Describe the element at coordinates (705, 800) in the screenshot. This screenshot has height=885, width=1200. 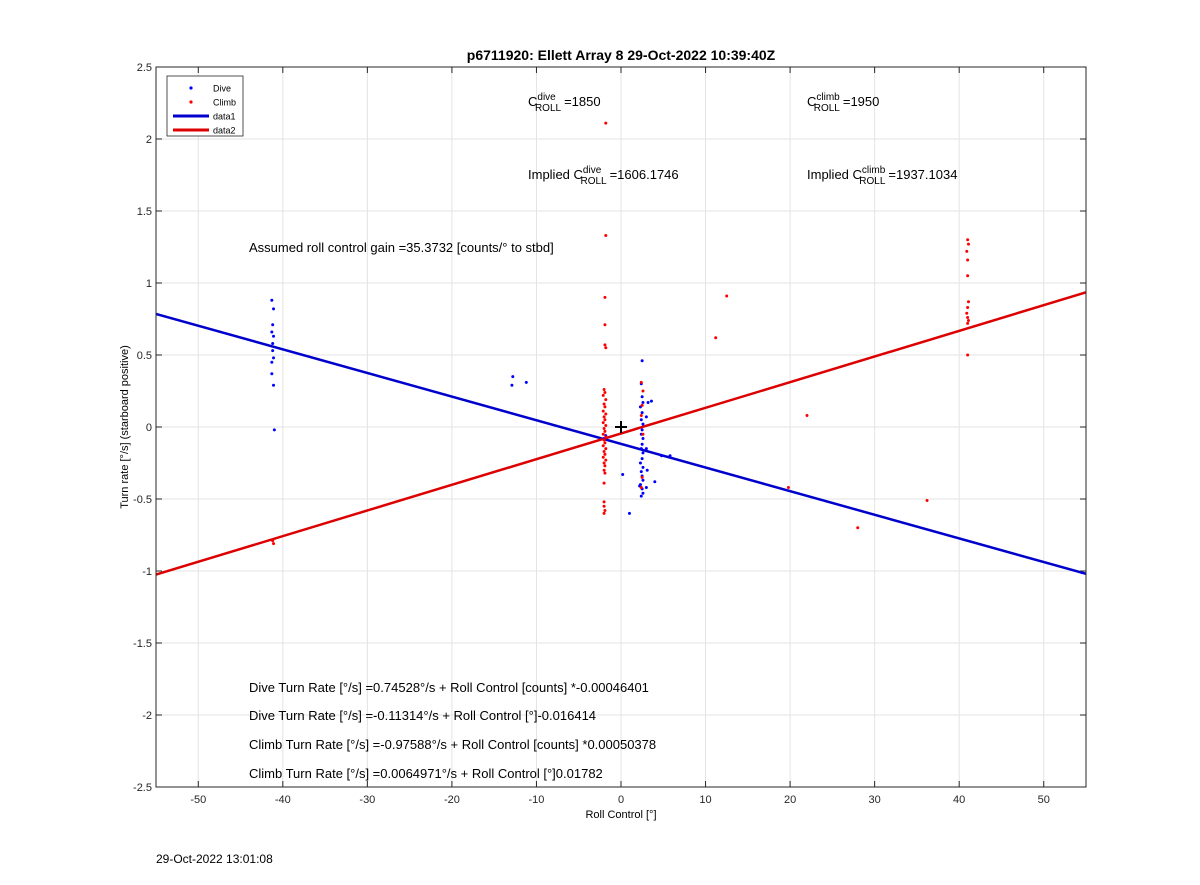
I see `x-tick-label: 10` at that location.